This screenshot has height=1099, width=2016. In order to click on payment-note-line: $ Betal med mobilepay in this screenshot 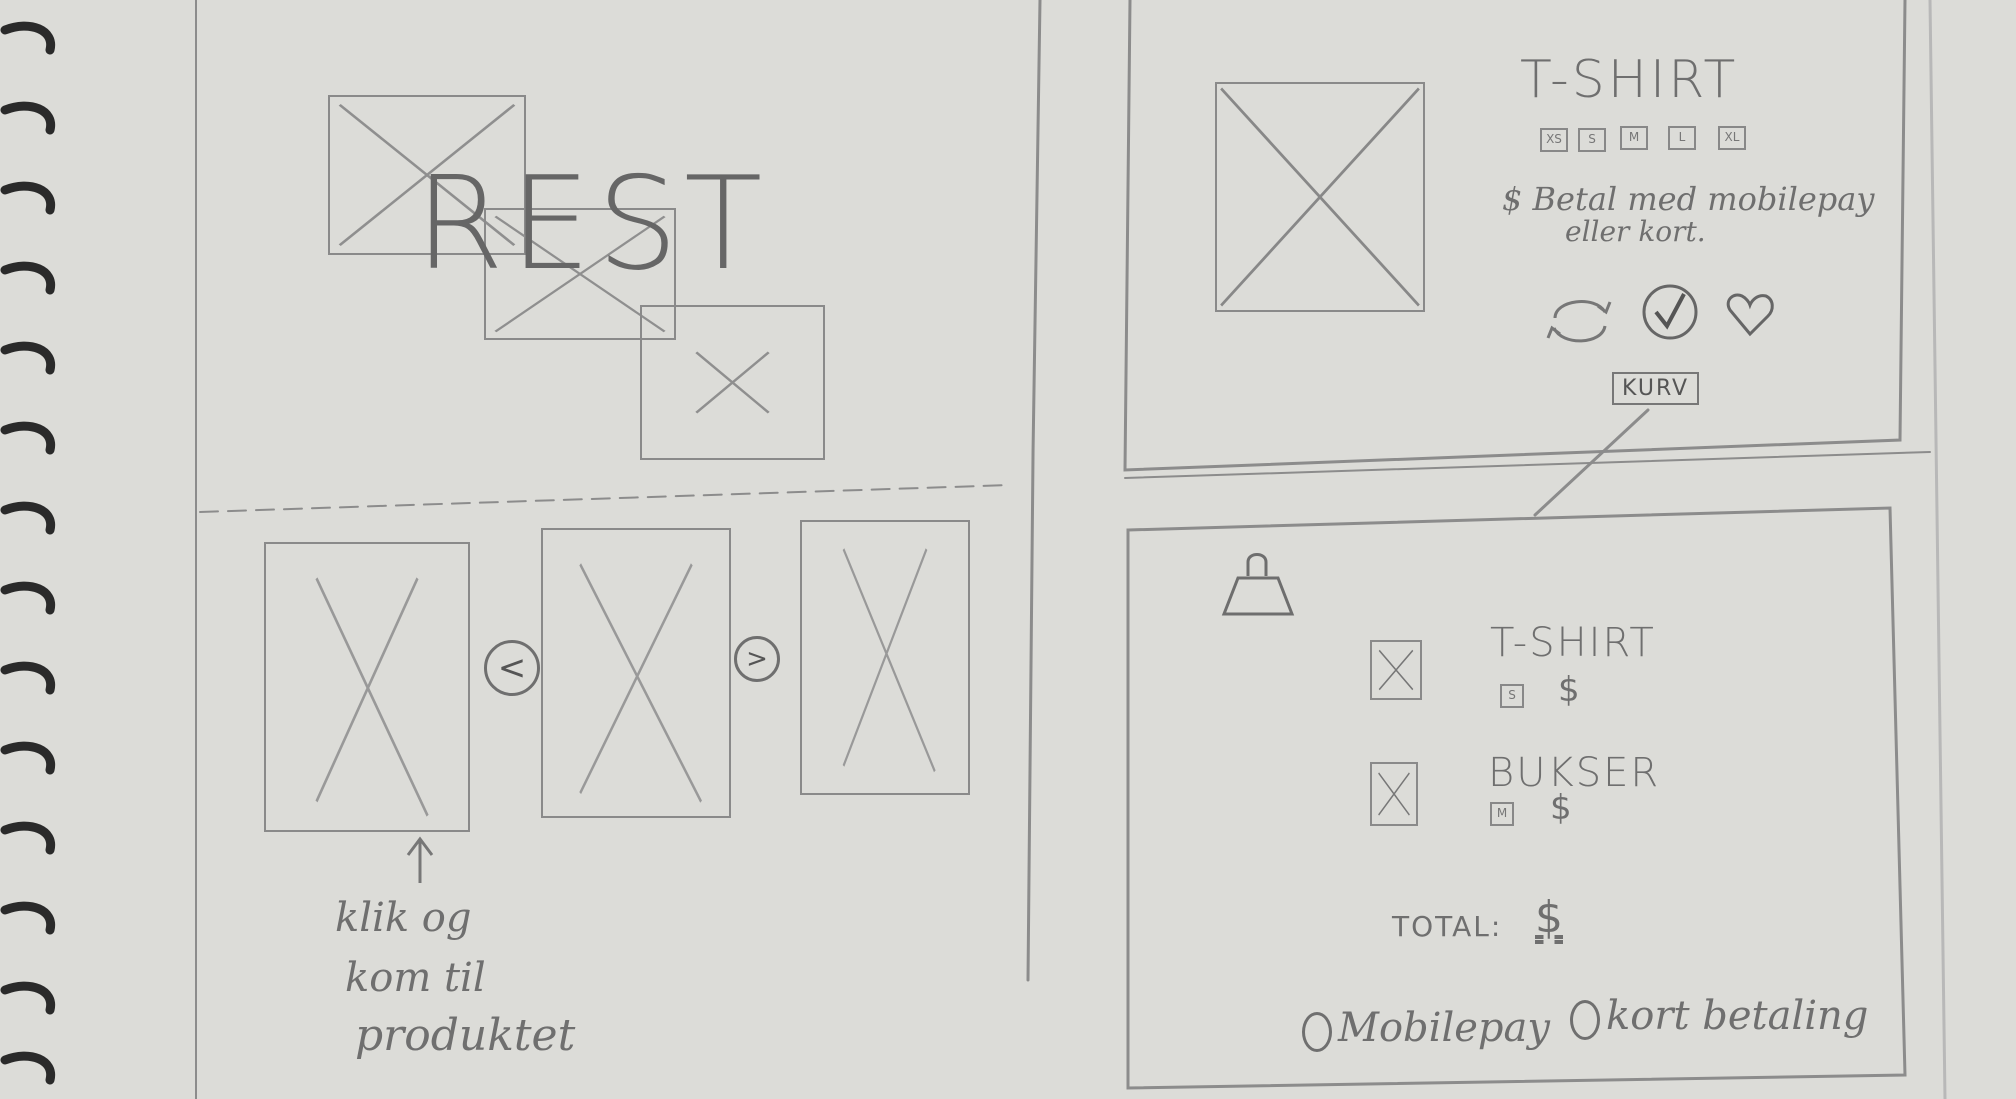, I will do `click(1688, 199)`.